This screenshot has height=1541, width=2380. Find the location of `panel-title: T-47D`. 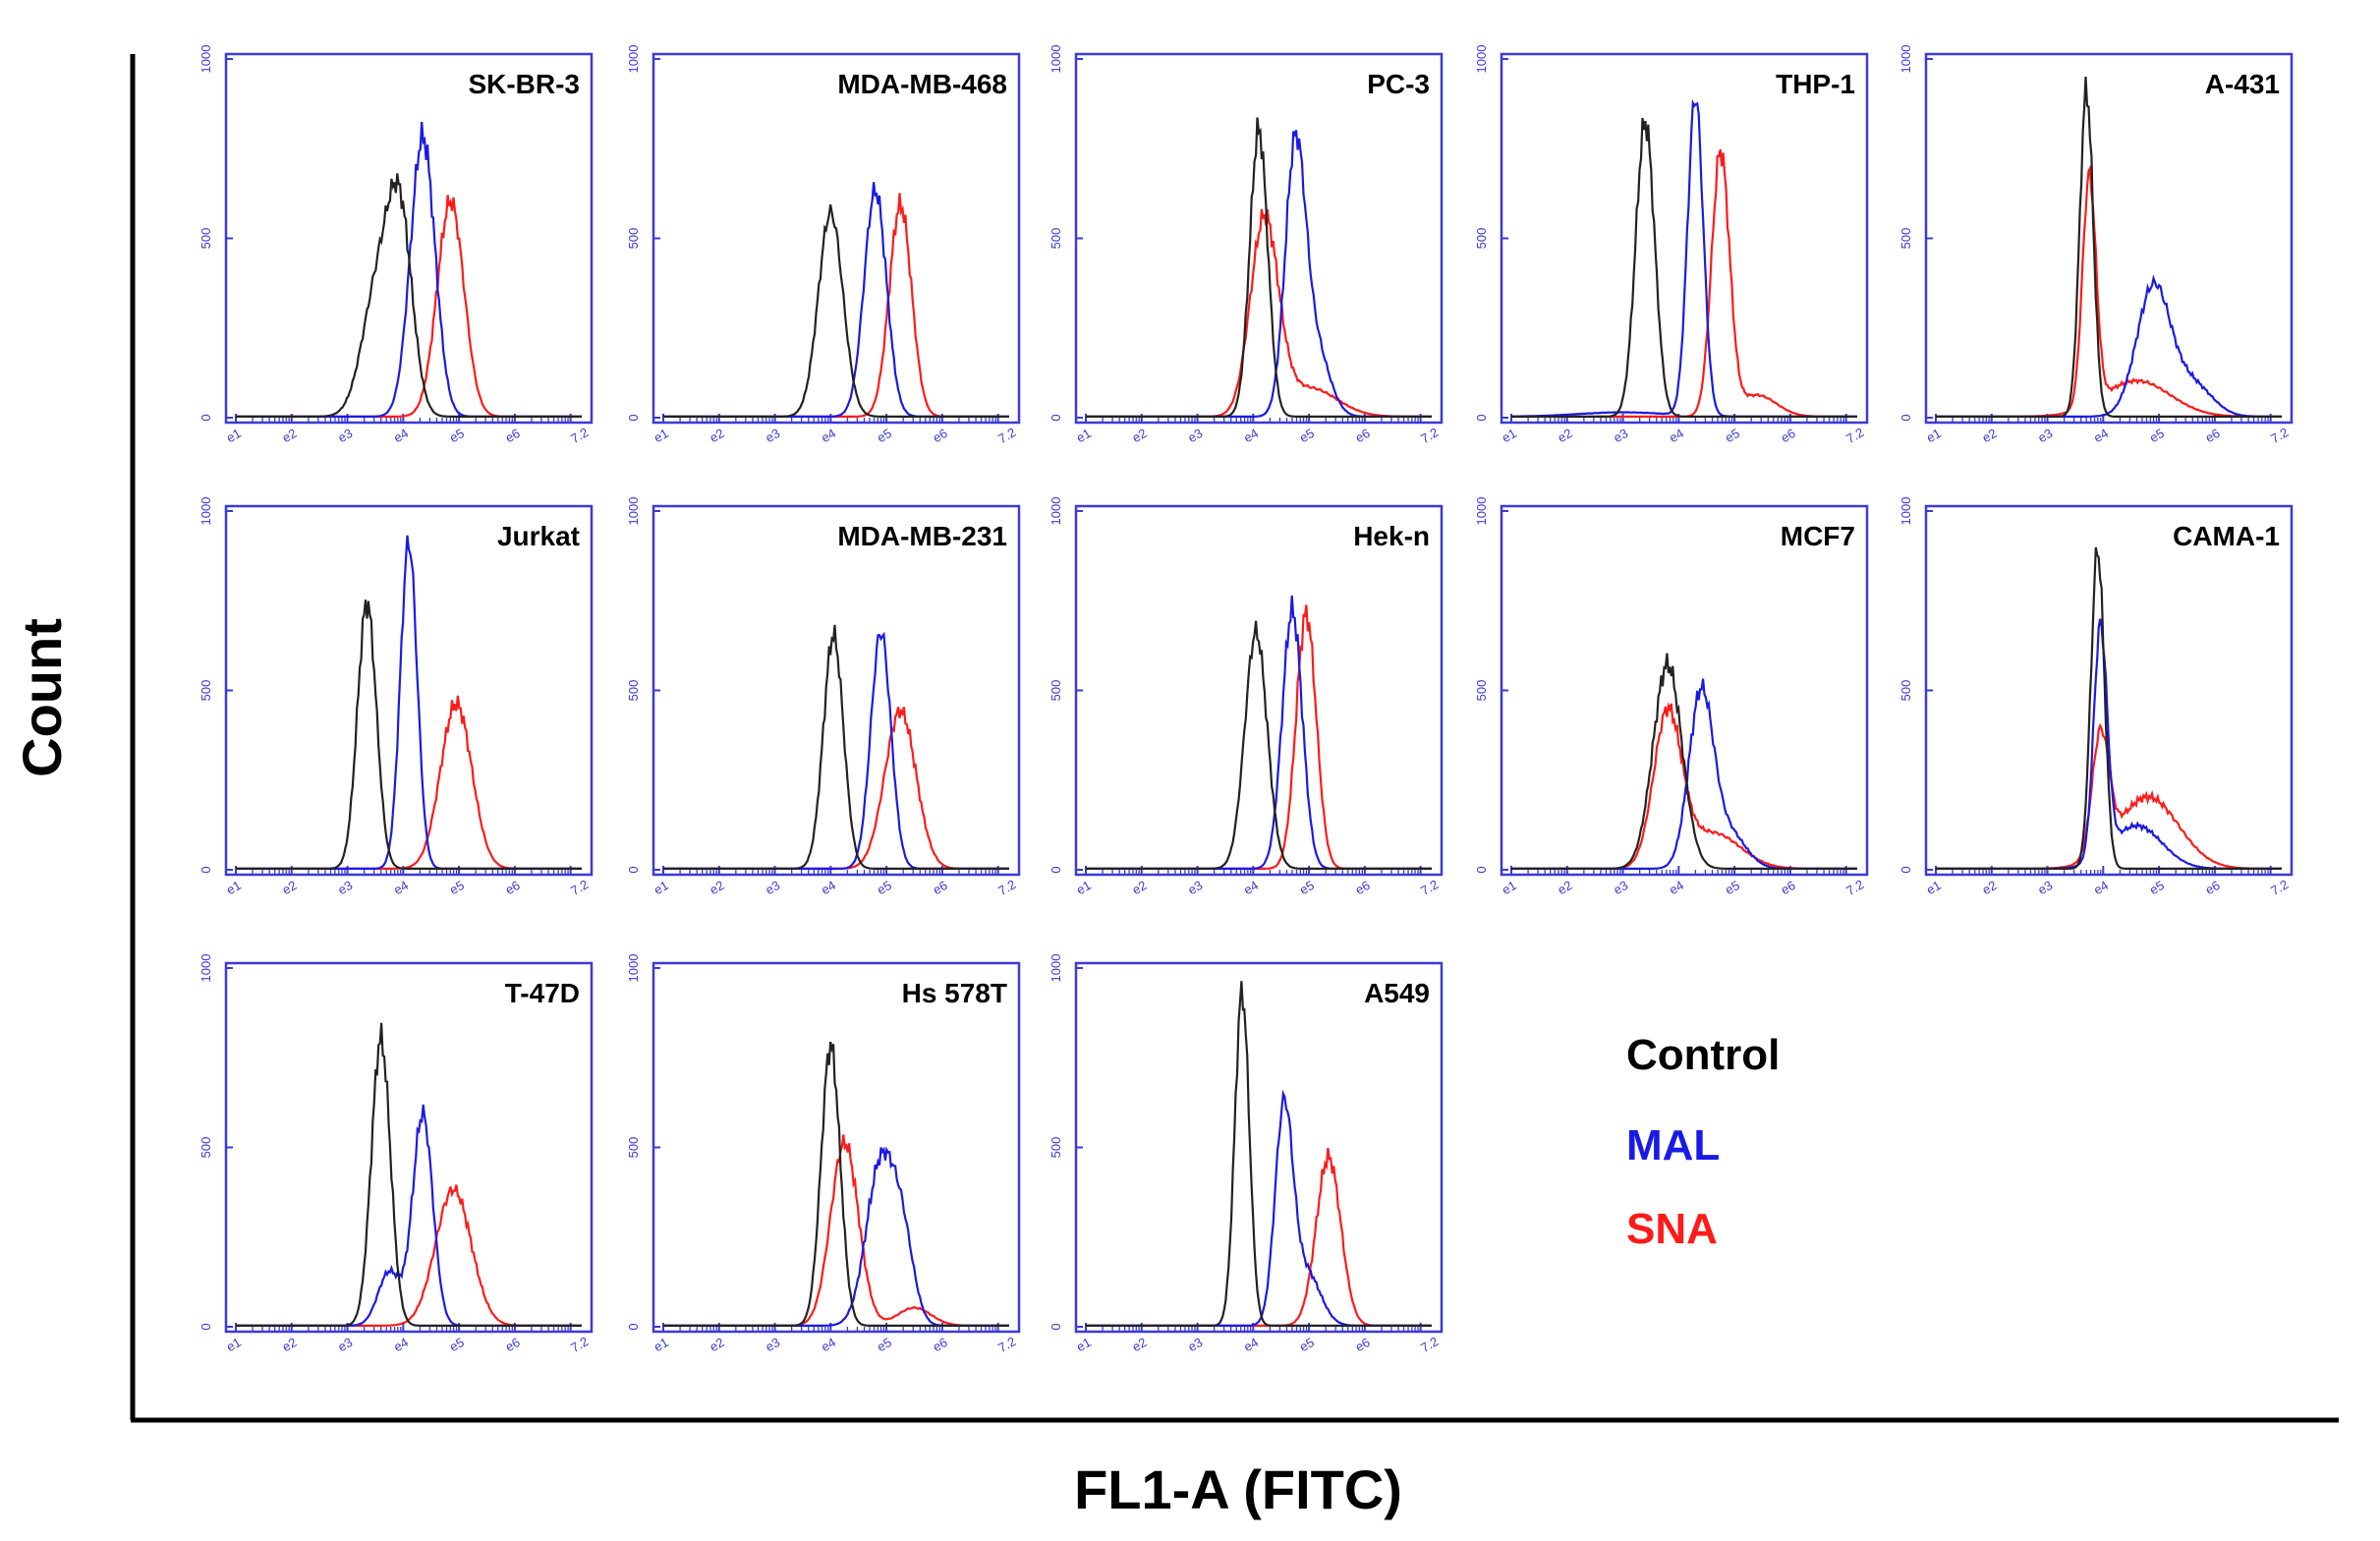

panel-title: T-47D is located at coordinates (542, 993).